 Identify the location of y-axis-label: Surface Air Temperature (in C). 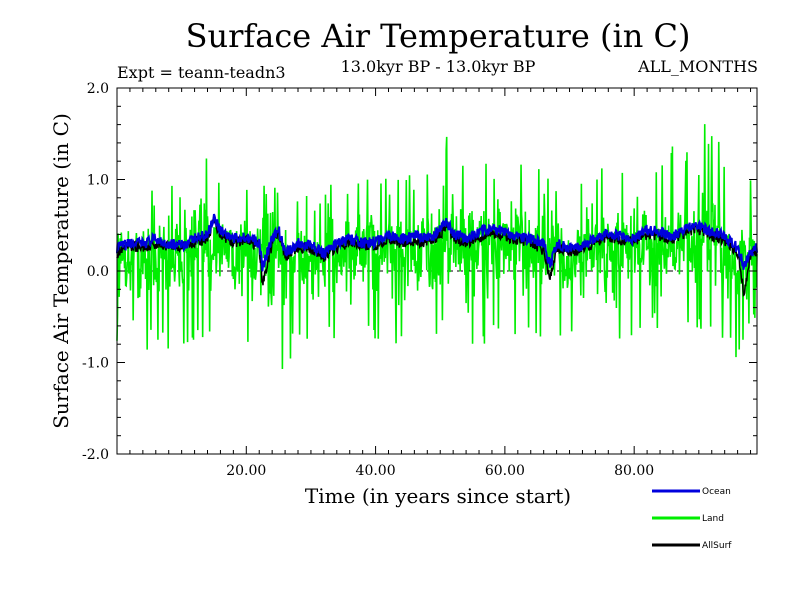
(61, 271).